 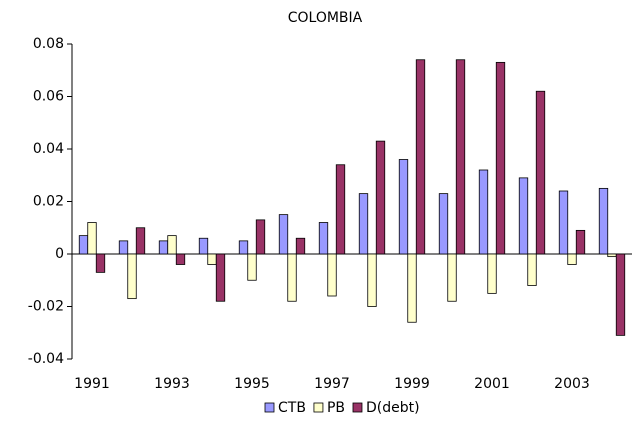 What do you see at coordinates (92, 384) in the screenshot?
I see `x-tick-label: 1991` at bounding box center [92, 384].